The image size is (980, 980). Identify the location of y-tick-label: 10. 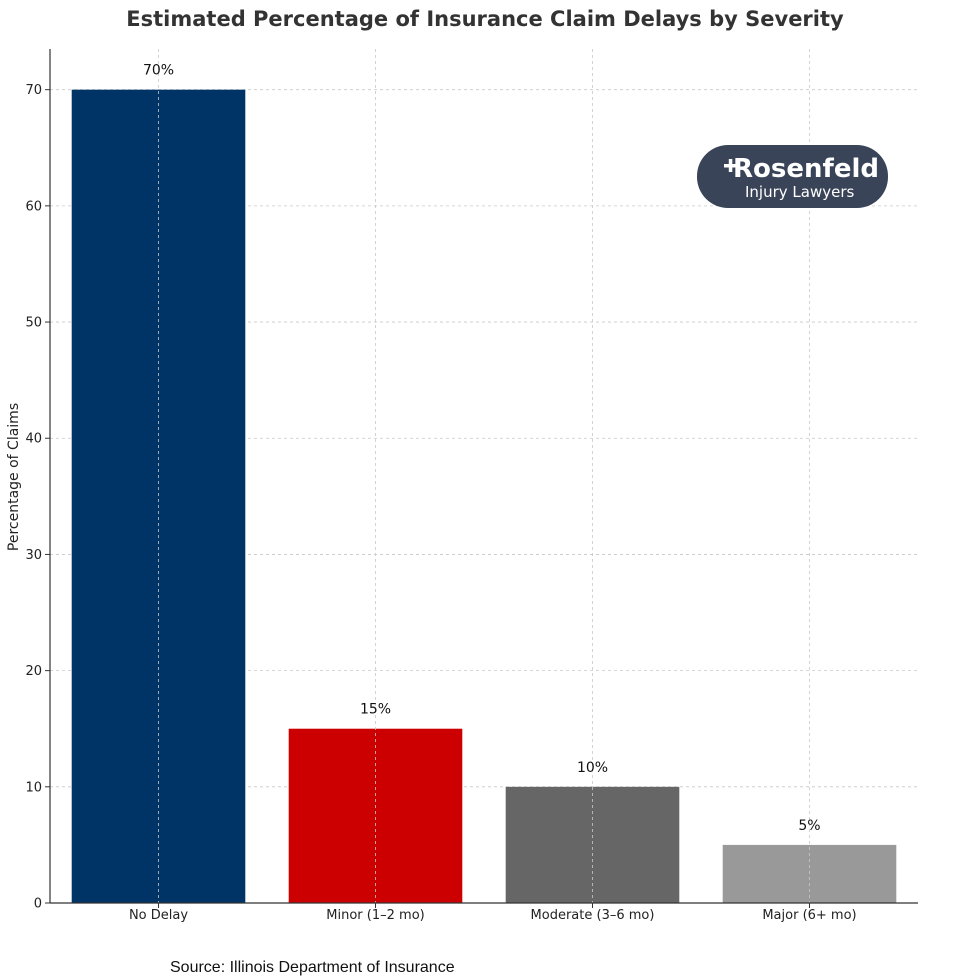
(33, 787).